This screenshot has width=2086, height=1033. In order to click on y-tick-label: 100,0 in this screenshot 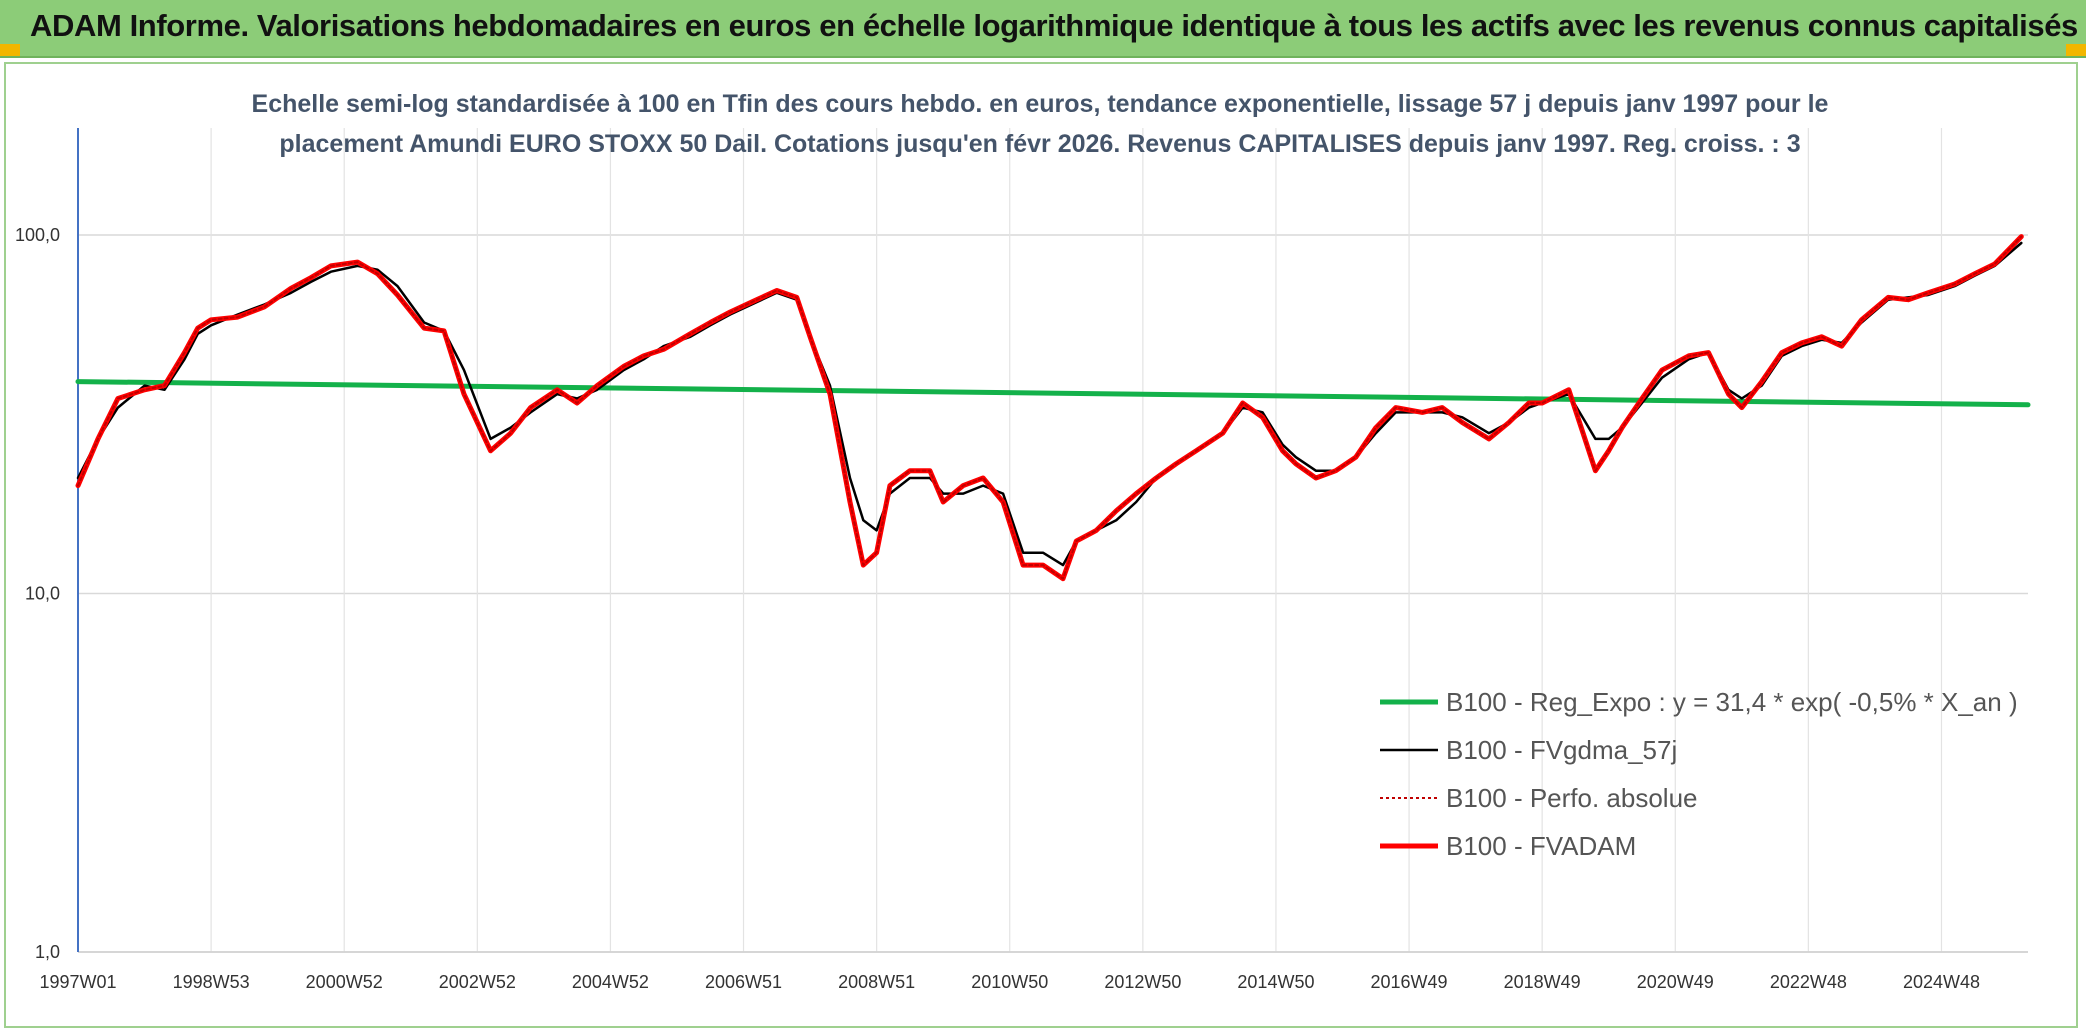, I will do `click(37, 235)`.